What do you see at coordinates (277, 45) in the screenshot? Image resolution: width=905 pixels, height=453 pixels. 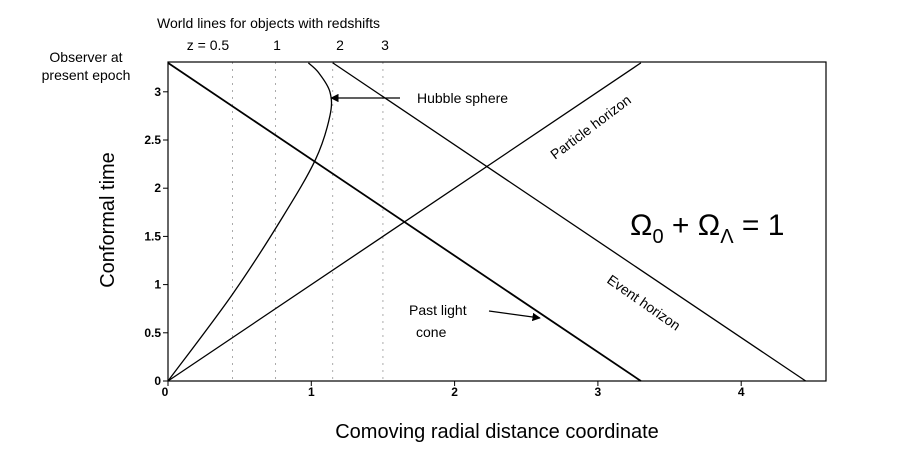 I see `redshift-label: 1` at bounding box center [277, 45].